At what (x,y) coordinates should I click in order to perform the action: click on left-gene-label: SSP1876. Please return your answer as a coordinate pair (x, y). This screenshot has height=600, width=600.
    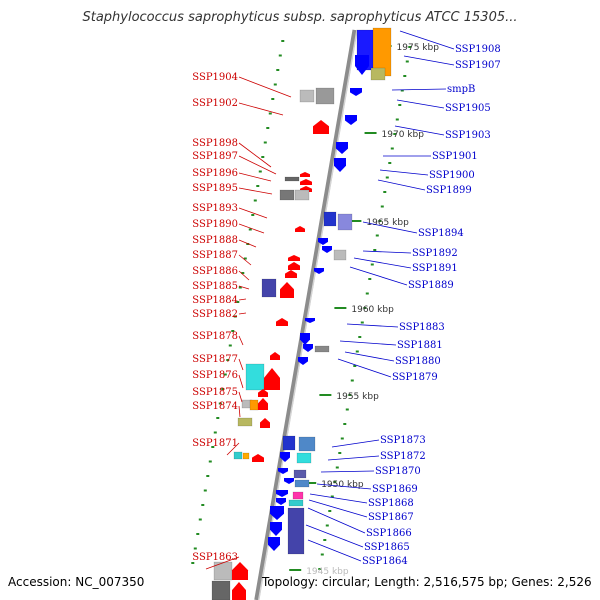
    Looking at the image, I should click on (215, 375).